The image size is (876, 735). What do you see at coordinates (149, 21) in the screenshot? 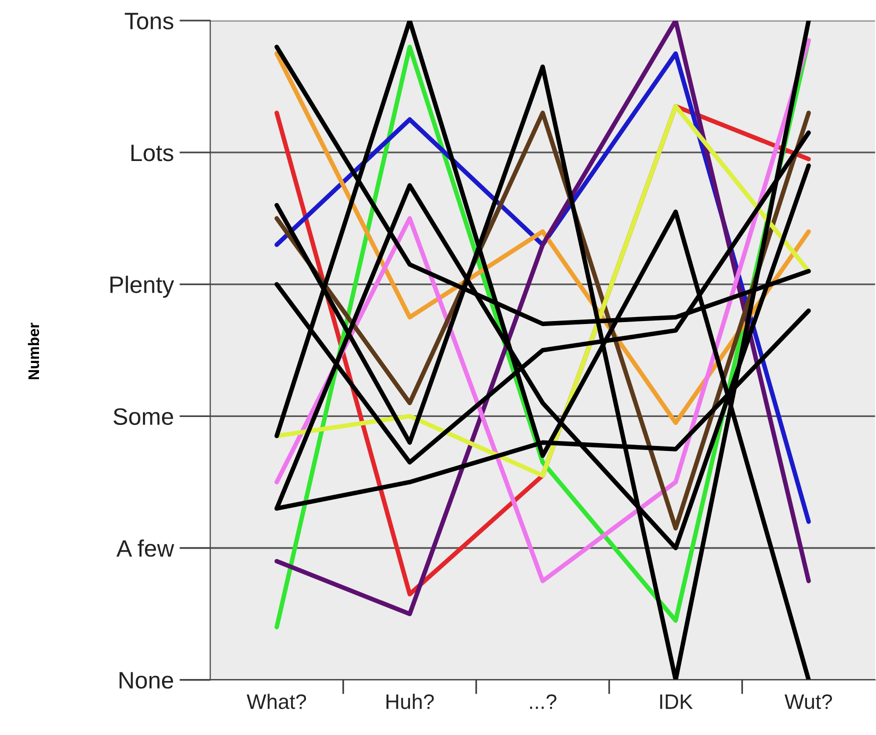
I see `category-label: Tons` at bounding box center [149, 21].